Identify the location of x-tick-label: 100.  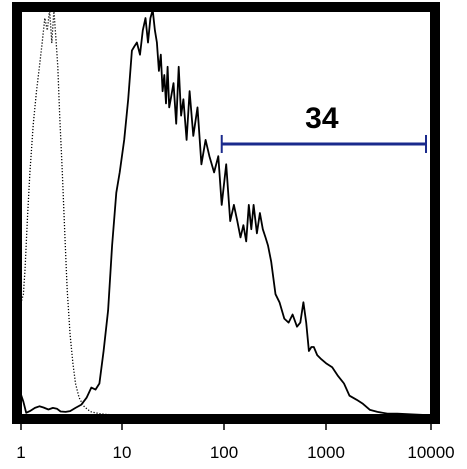
(224, 452).